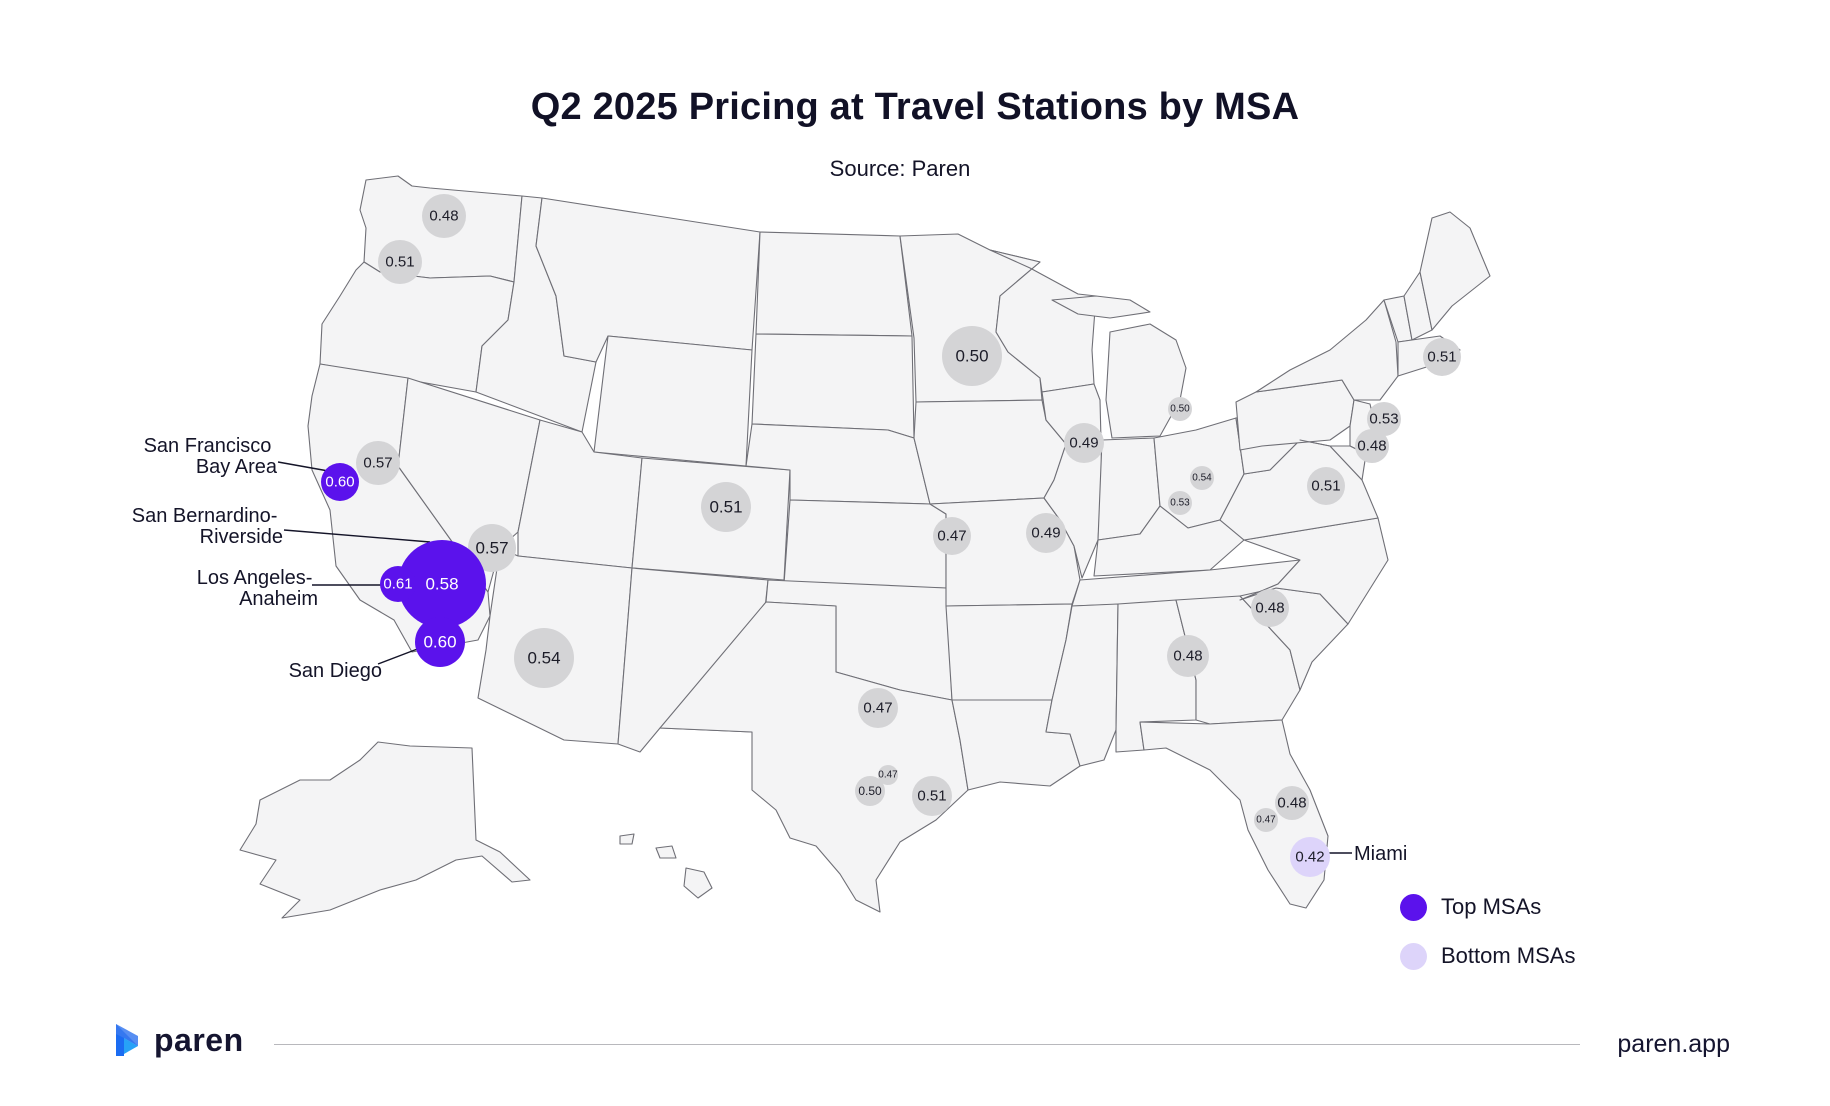 The image size is (1830, 1106). I want to click on state-north-carolina, so click(1314, 571).